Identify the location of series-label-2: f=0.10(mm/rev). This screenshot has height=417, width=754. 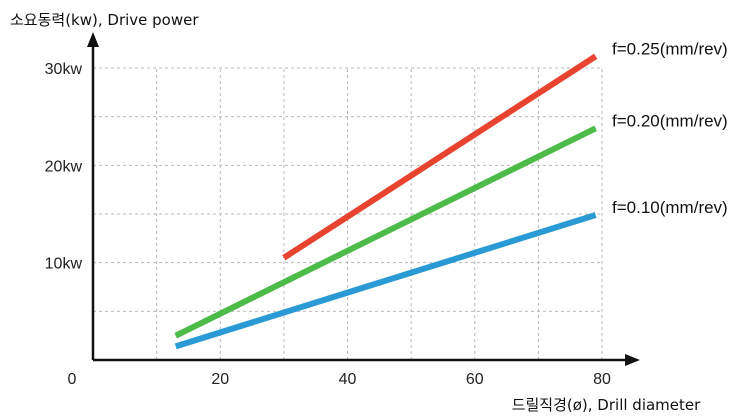
(670, 207).